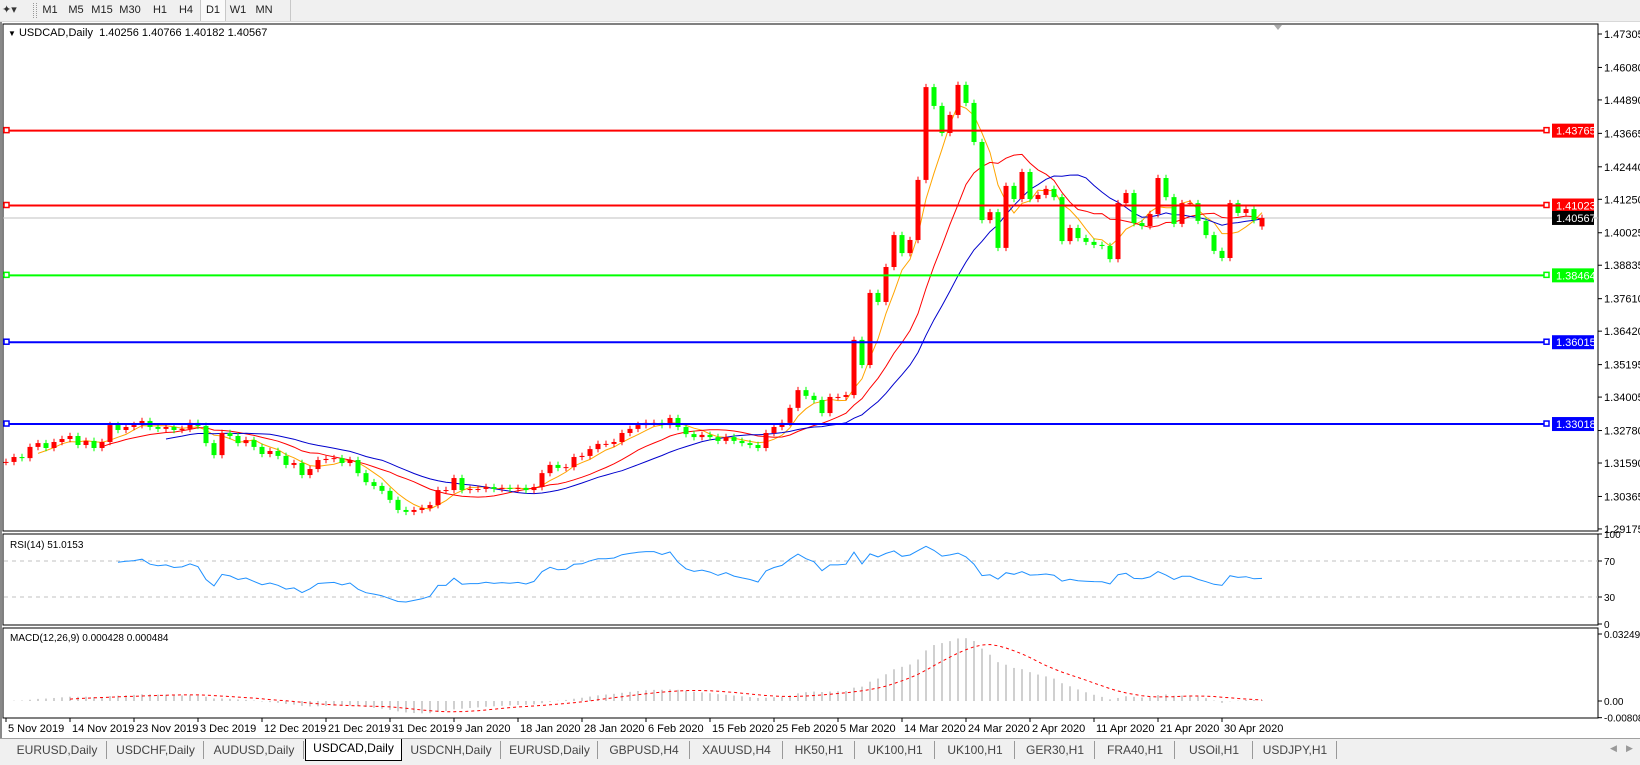 Image resolution: width=1640 pixels, height=765 pixels. I want to click on scroll-right-icon: ▶, so click(1629, 748).